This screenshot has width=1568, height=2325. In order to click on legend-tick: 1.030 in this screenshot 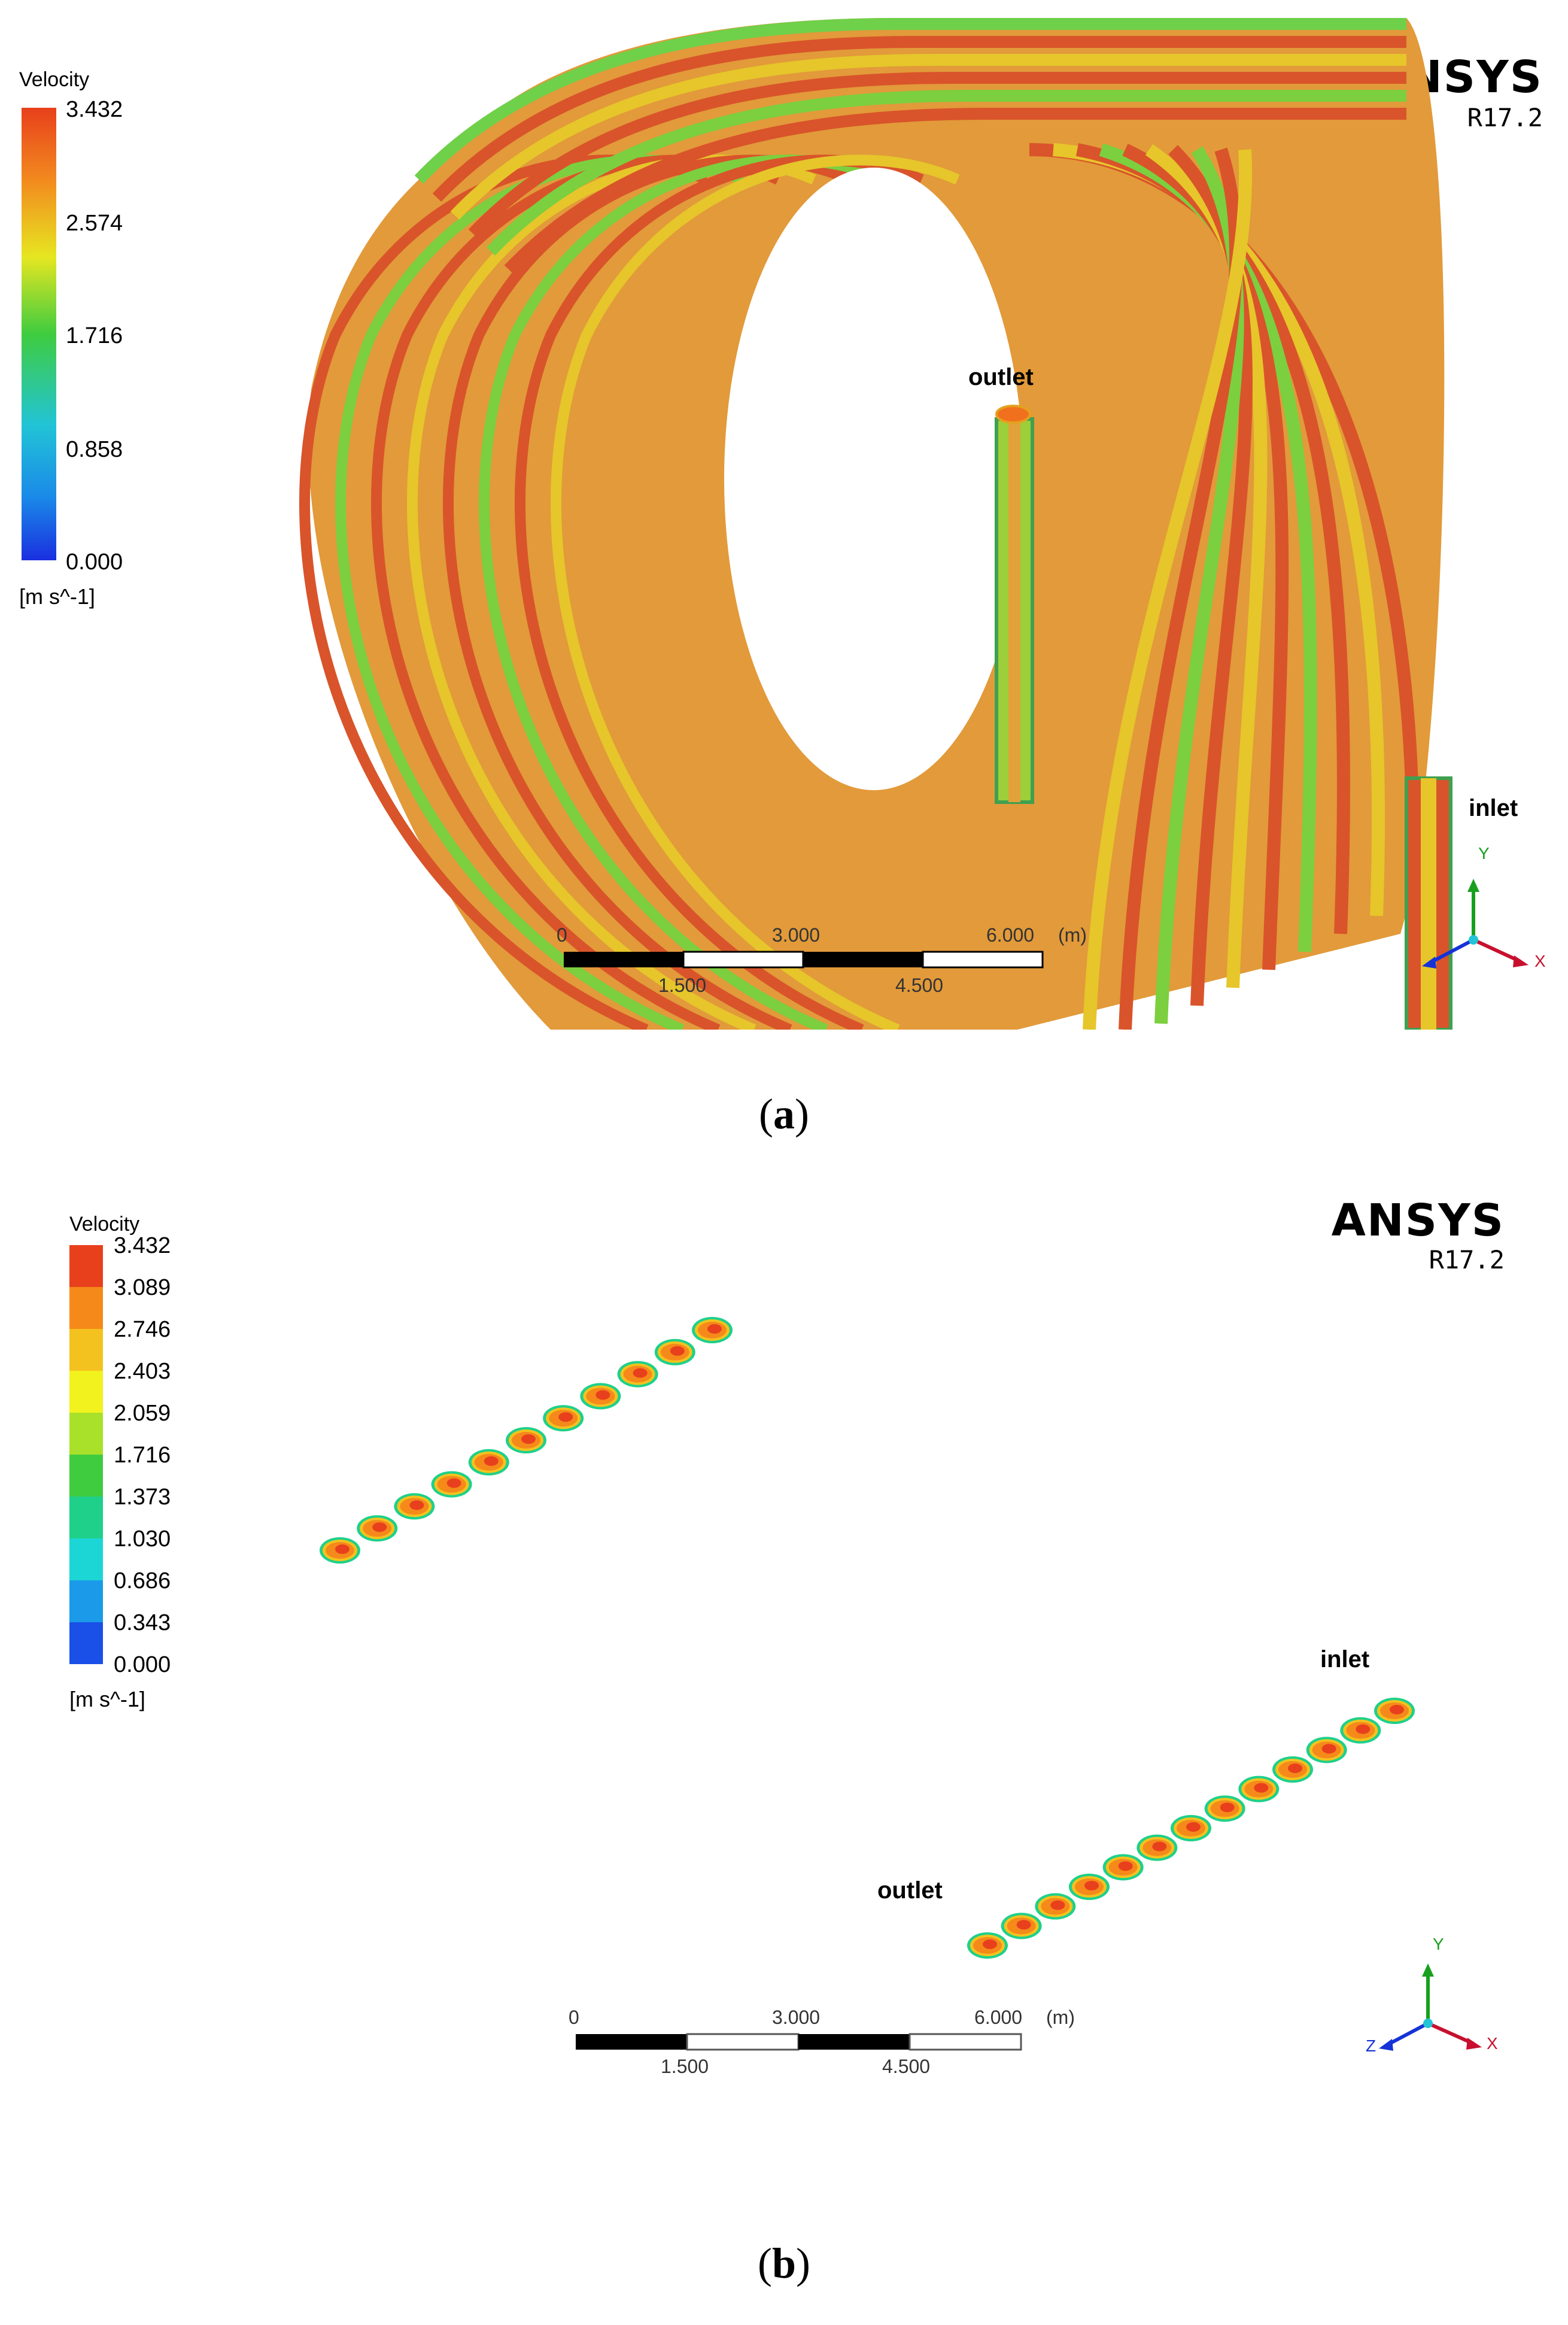, I will do `click(142, 1539)`.